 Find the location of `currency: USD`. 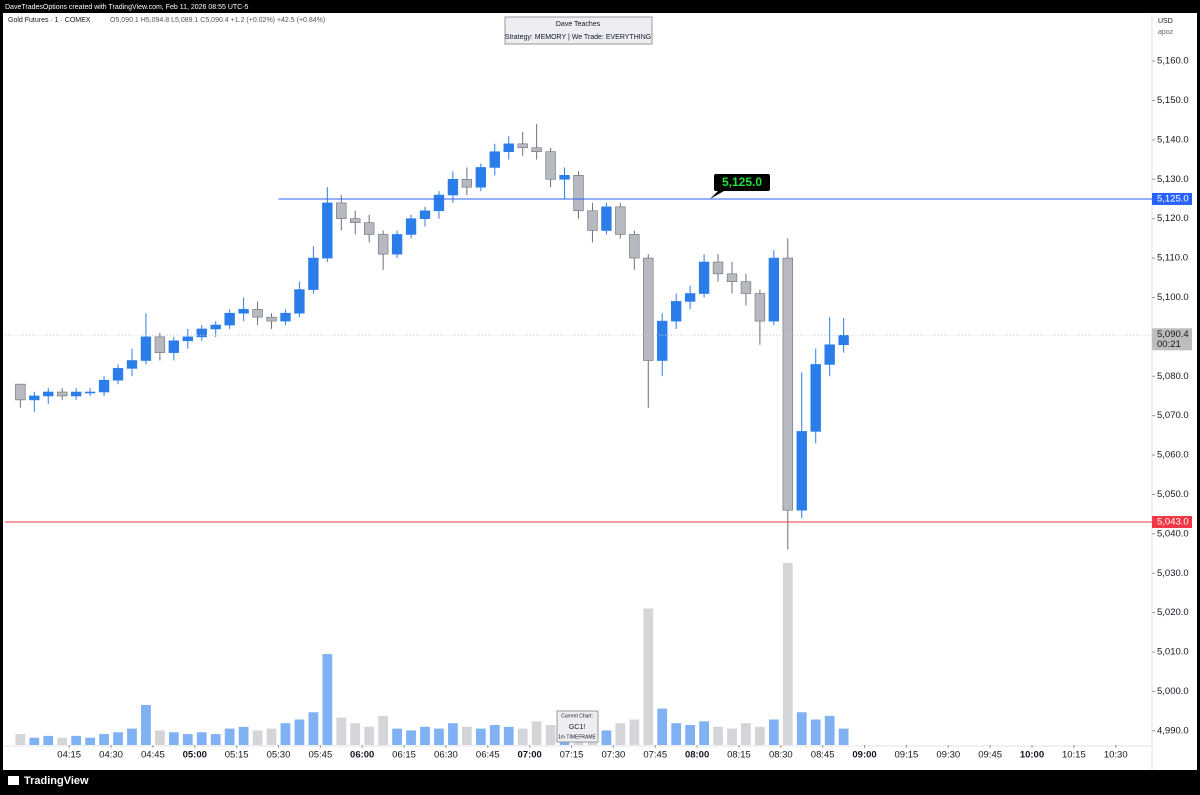

currency: USD is located at coordinates (1165, 21).